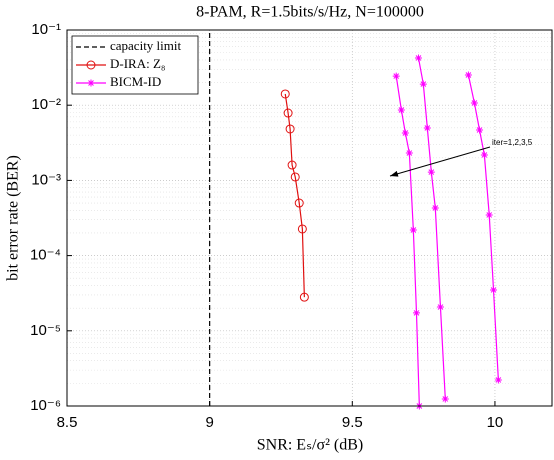 The width and height of the screenshot is (554, 460). I want to click on annotation-arrow, so click(440, 161).